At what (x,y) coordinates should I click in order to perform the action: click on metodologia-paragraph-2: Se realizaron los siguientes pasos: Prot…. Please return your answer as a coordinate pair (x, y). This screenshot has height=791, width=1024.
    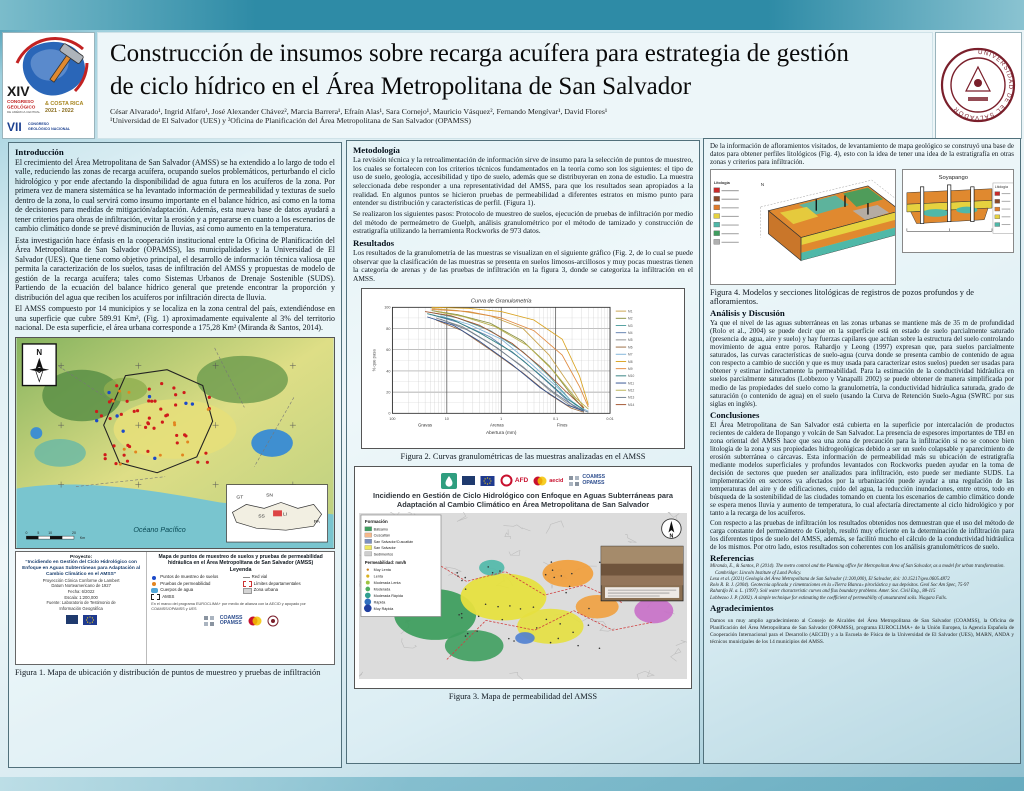
    Looking at the image, I should click on (523, 222).